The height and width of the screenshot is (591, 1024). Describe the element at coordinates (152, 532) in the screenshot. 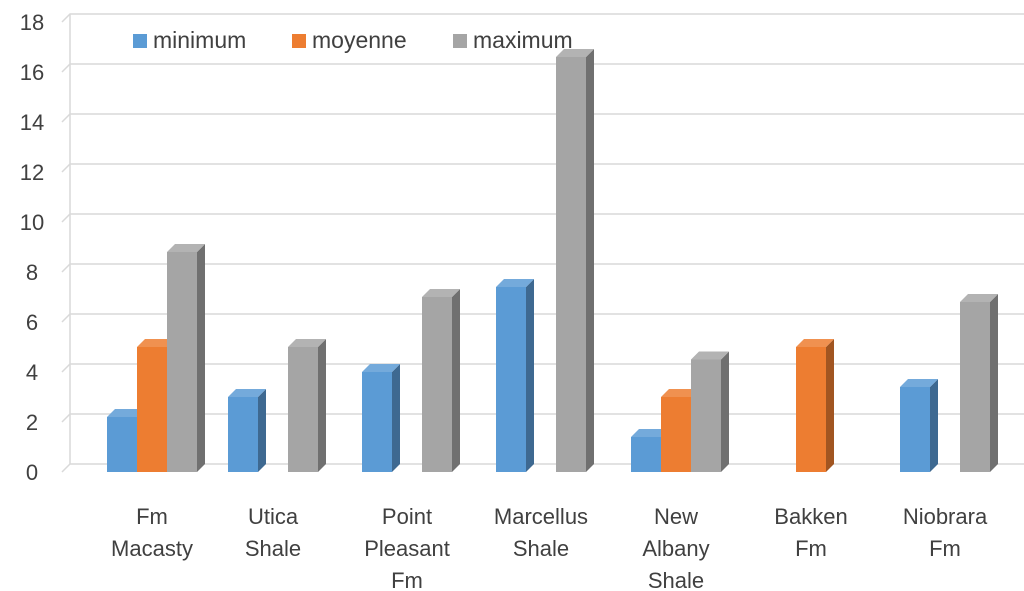

I see `x-category-label: Fm Macasty` at that location.